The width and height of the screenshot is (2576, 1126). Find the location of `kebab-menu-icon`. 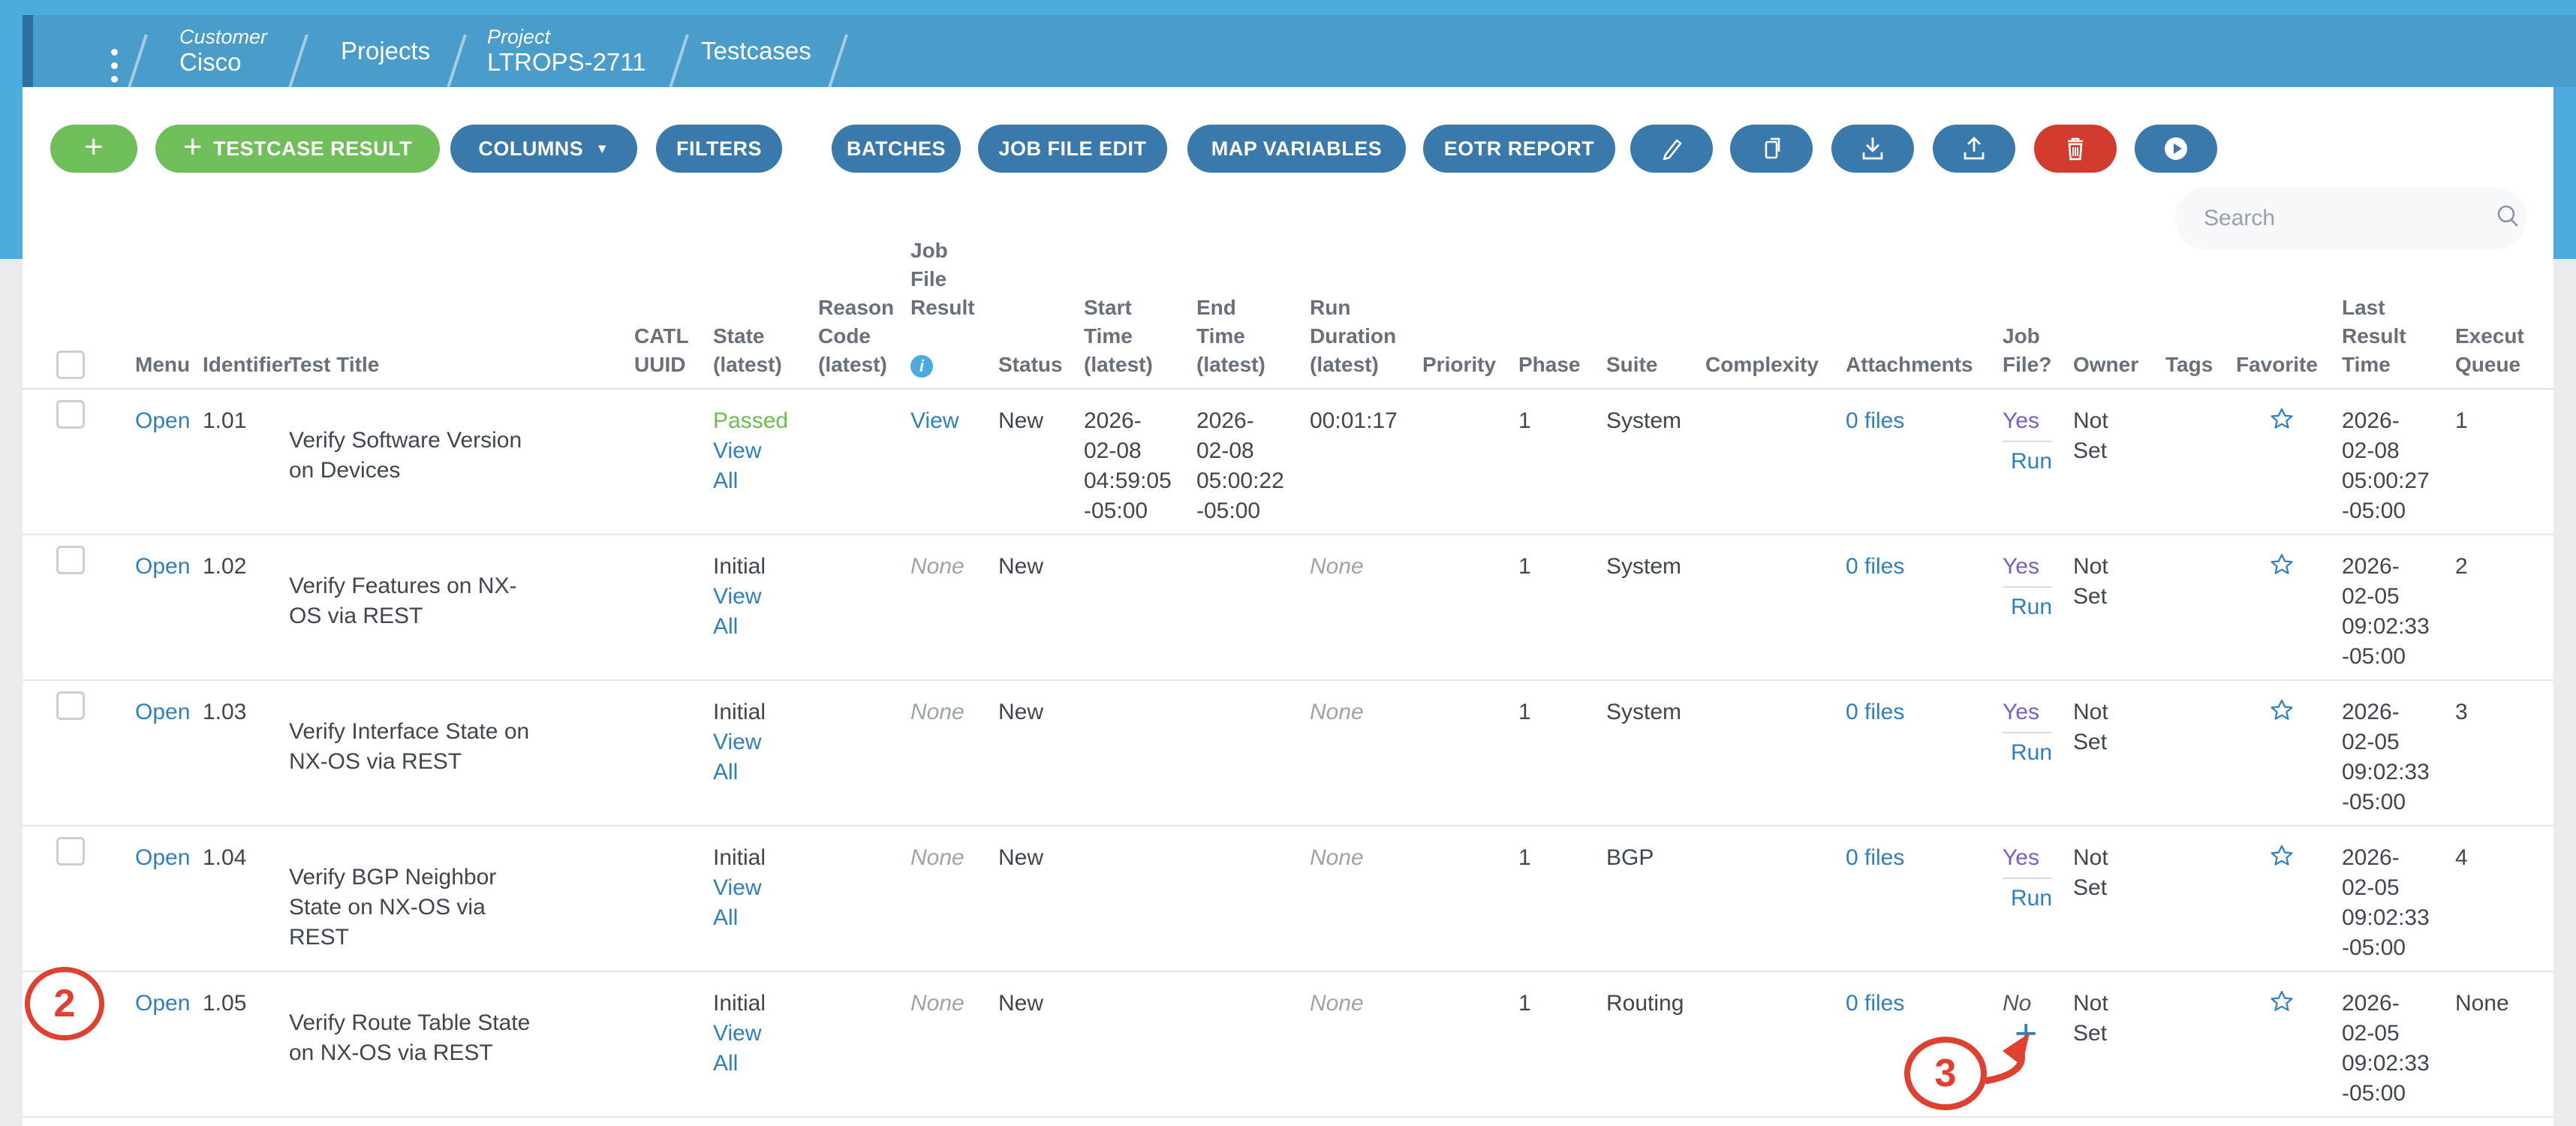

kebab-menu-icon is located at coordinates (114, 65).